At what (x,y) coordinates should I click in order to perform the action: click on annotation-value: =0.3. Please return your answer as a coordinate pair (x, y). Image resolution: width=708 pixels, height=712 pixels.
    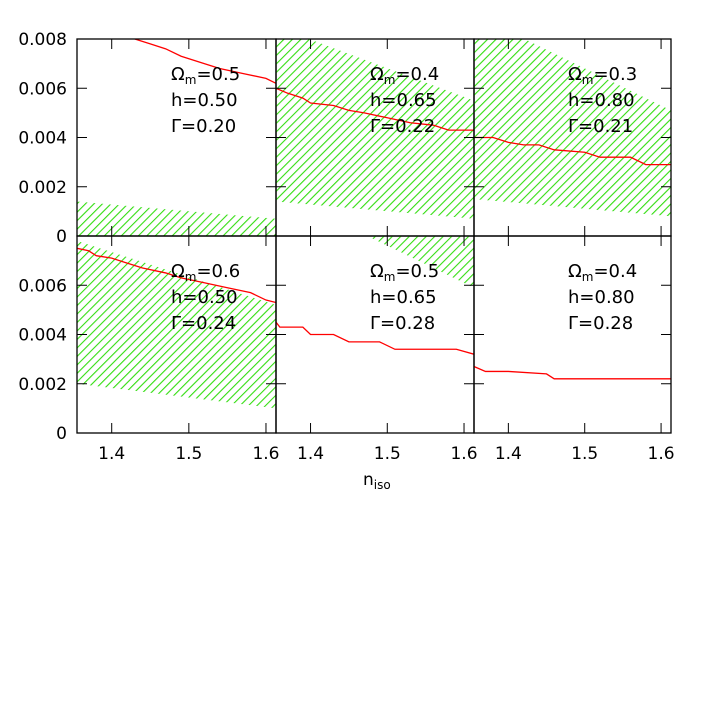
    Looking at the image, I should click on (615, 74).